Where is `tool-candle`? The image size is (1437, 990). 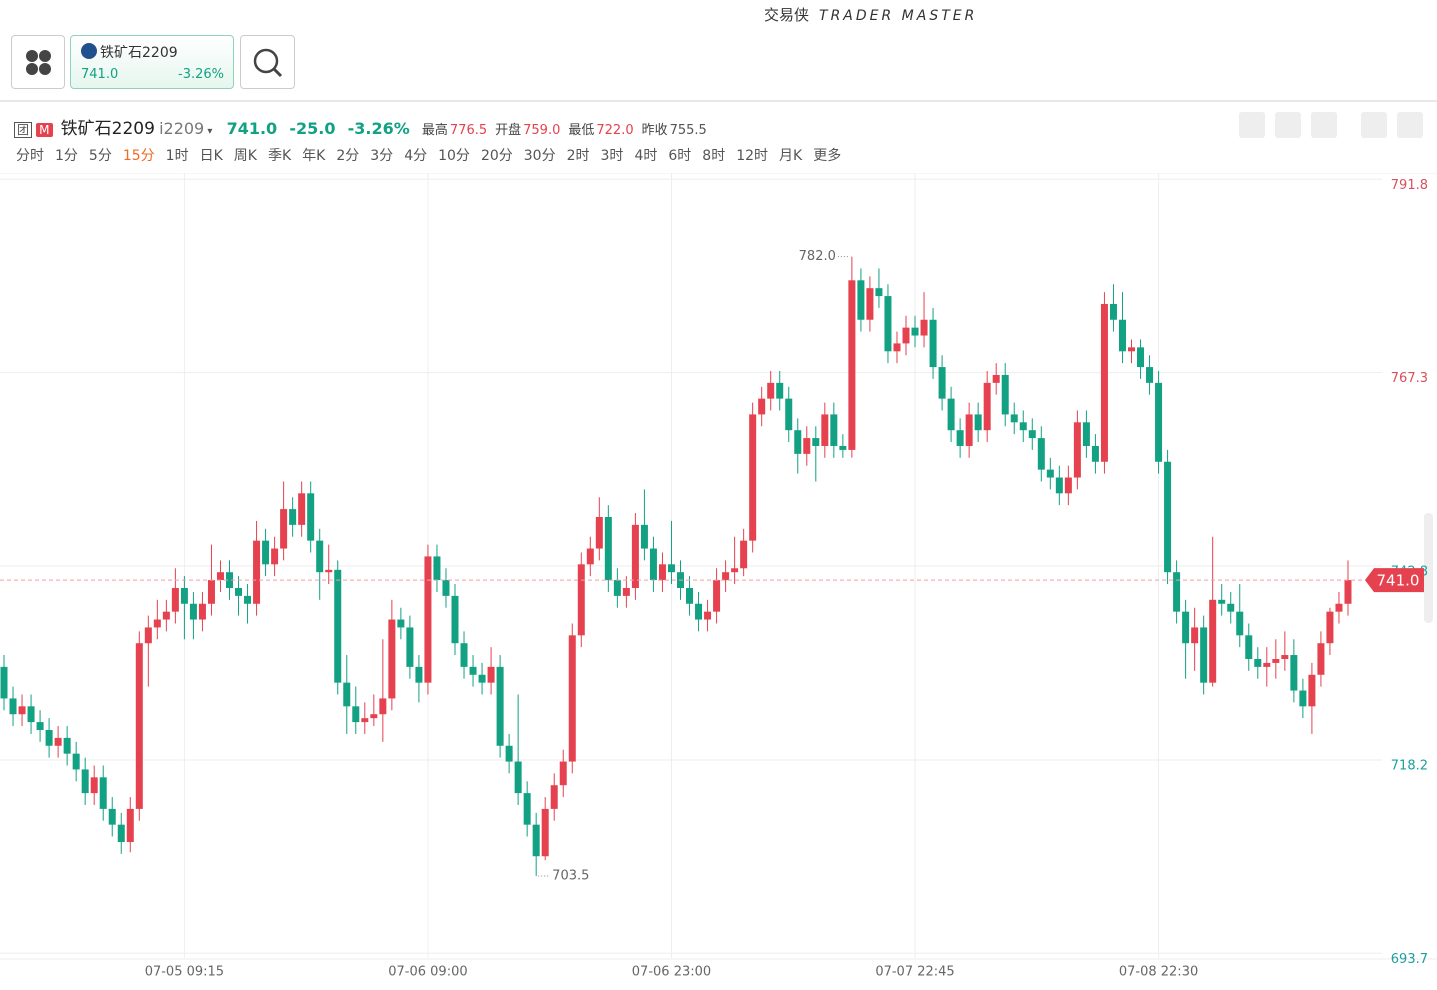
tool-candle is located at coordinates (1324, 125).